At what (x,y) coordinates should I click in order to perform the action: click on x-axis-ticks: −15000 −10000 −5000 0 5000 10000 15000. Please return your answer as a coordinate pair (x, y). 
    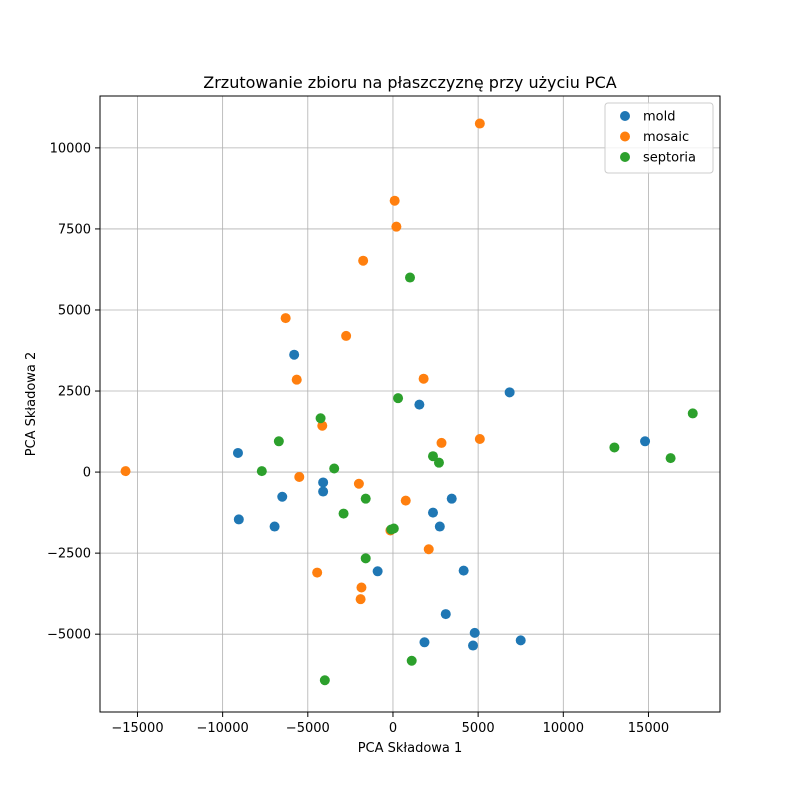
    Looking at the image, I should click on (390, 724).